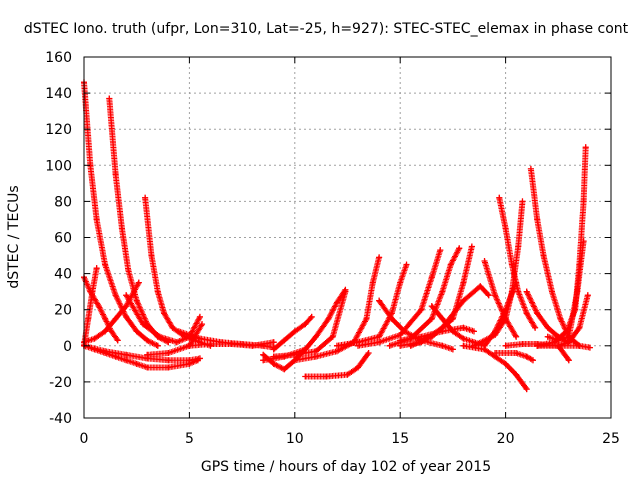  Describe the element at coordinates (63, 202) in the screenshot. I see `y-tick-label: 80` at that location.